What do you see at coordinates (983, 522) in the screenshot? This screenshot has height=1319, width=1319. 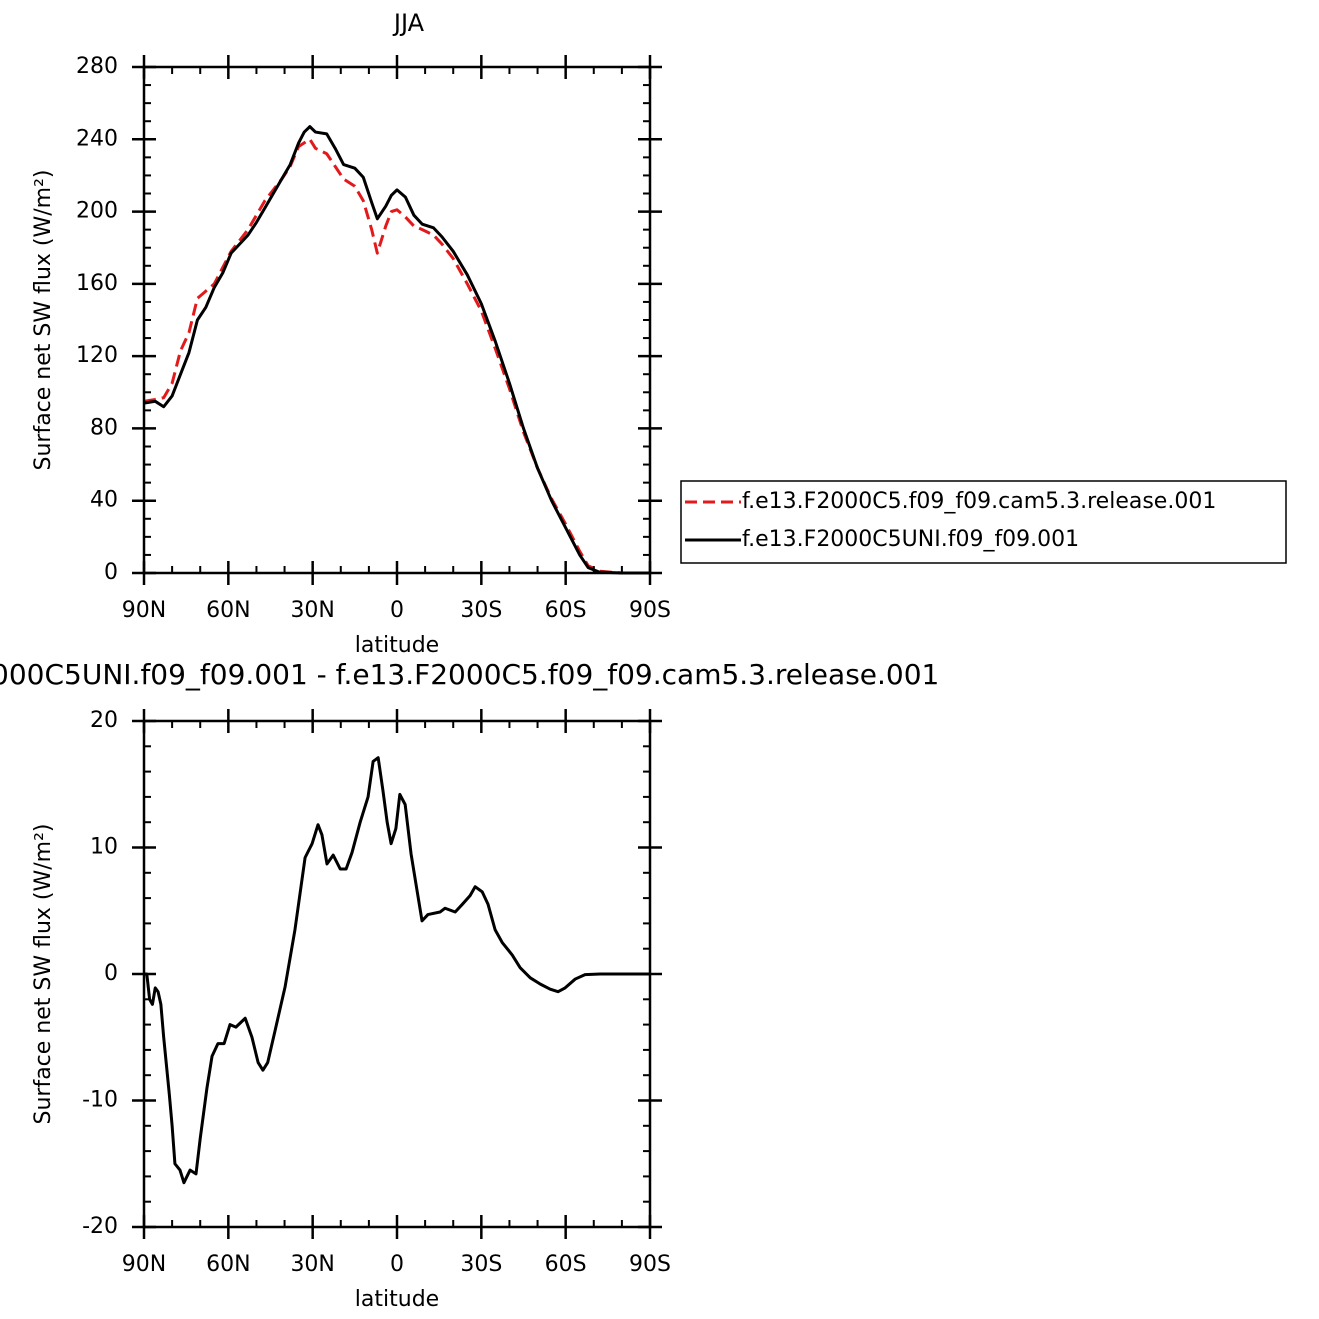 I see `legend-box` at bounding box center [983, 522].